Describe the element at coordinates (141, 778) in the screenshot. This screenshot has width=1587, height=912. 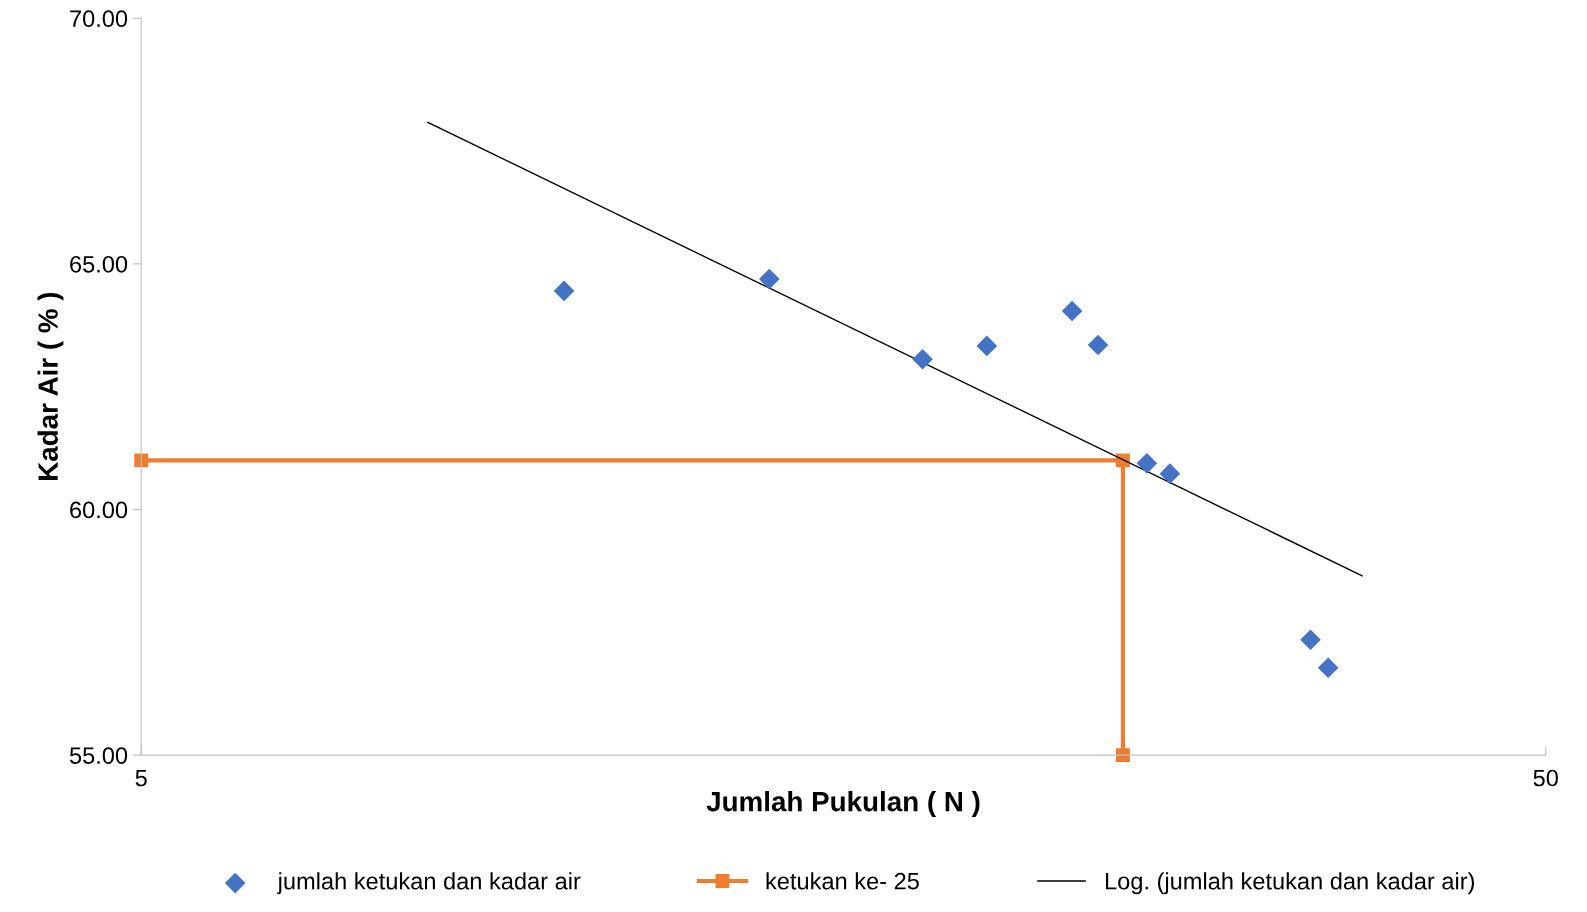
I see `x-tick-label: 5` at that location.